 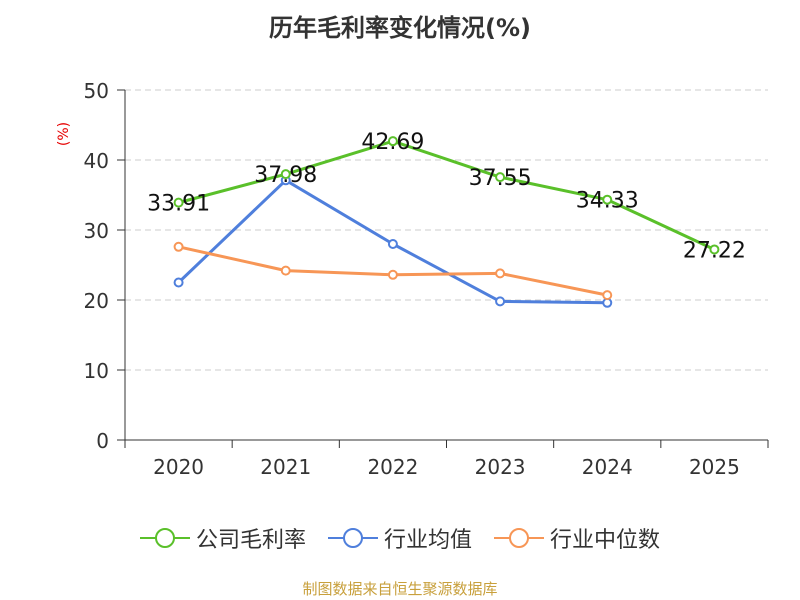 I want to click on x-tick-label: 2020, so click(x=178, y=467).